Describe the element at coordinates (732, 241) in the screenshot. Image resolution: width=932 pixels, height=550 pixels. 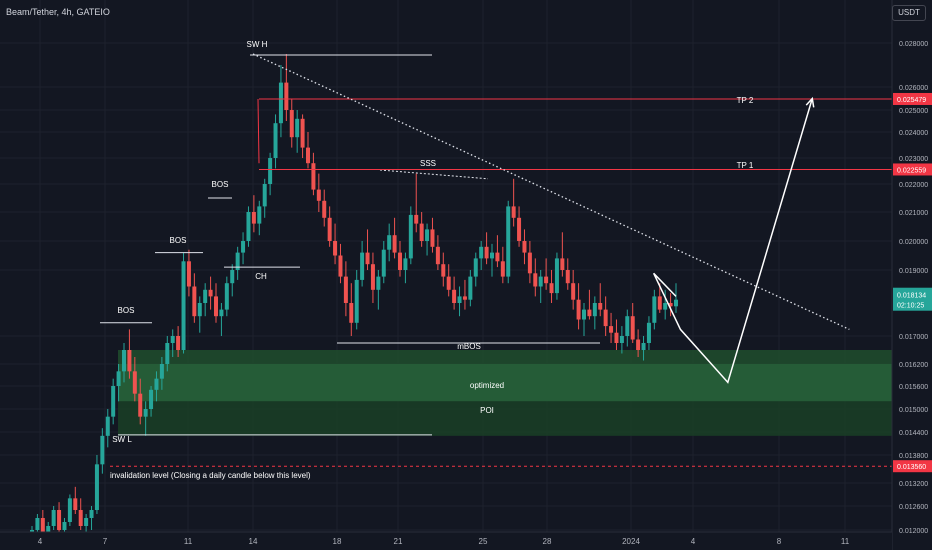
I see `projection-path` at that location.